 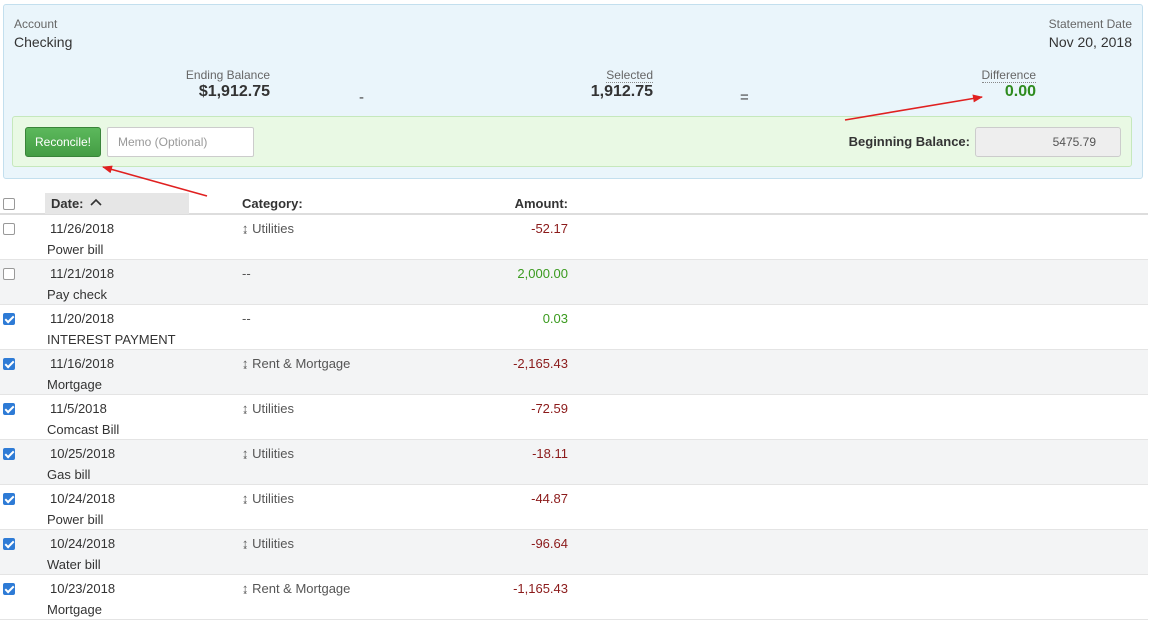 What do you see at coordinates (574, 204) in the screenshot?
I see `table-header: Date: Category: Amount:` at bounding box center [574, 204].